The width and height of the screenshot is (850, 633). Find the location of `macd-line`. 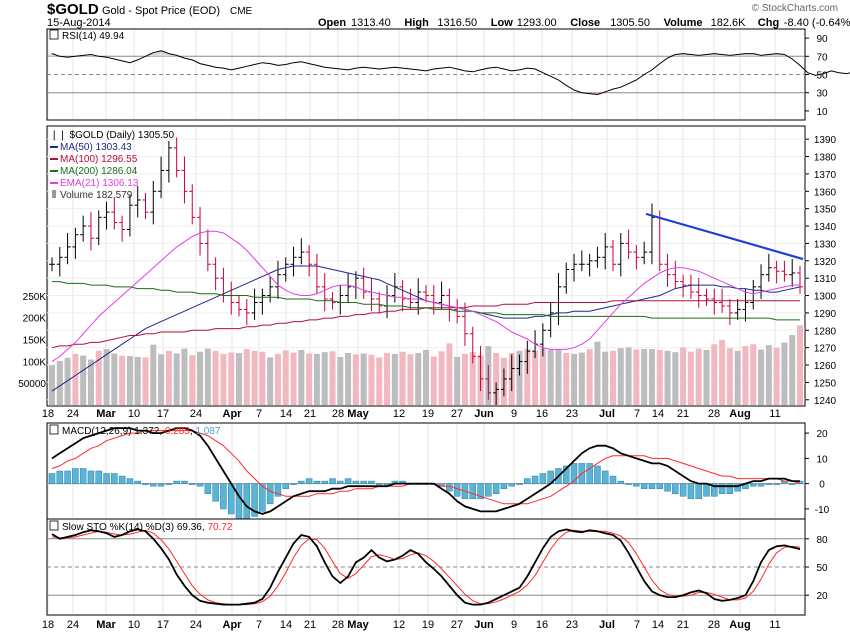

macd-line is located at coordinates (425, 471).